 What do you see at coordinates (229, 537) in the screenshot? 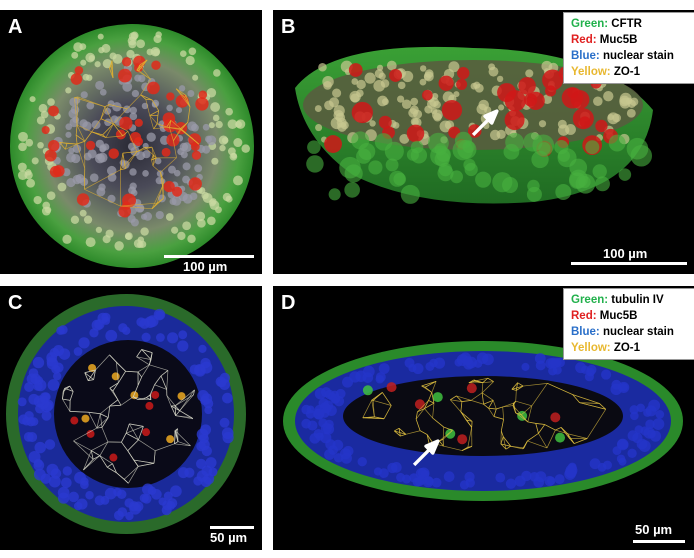
I see `panel-c-scale-label: 50 µm` at bounding box center [229, 537].